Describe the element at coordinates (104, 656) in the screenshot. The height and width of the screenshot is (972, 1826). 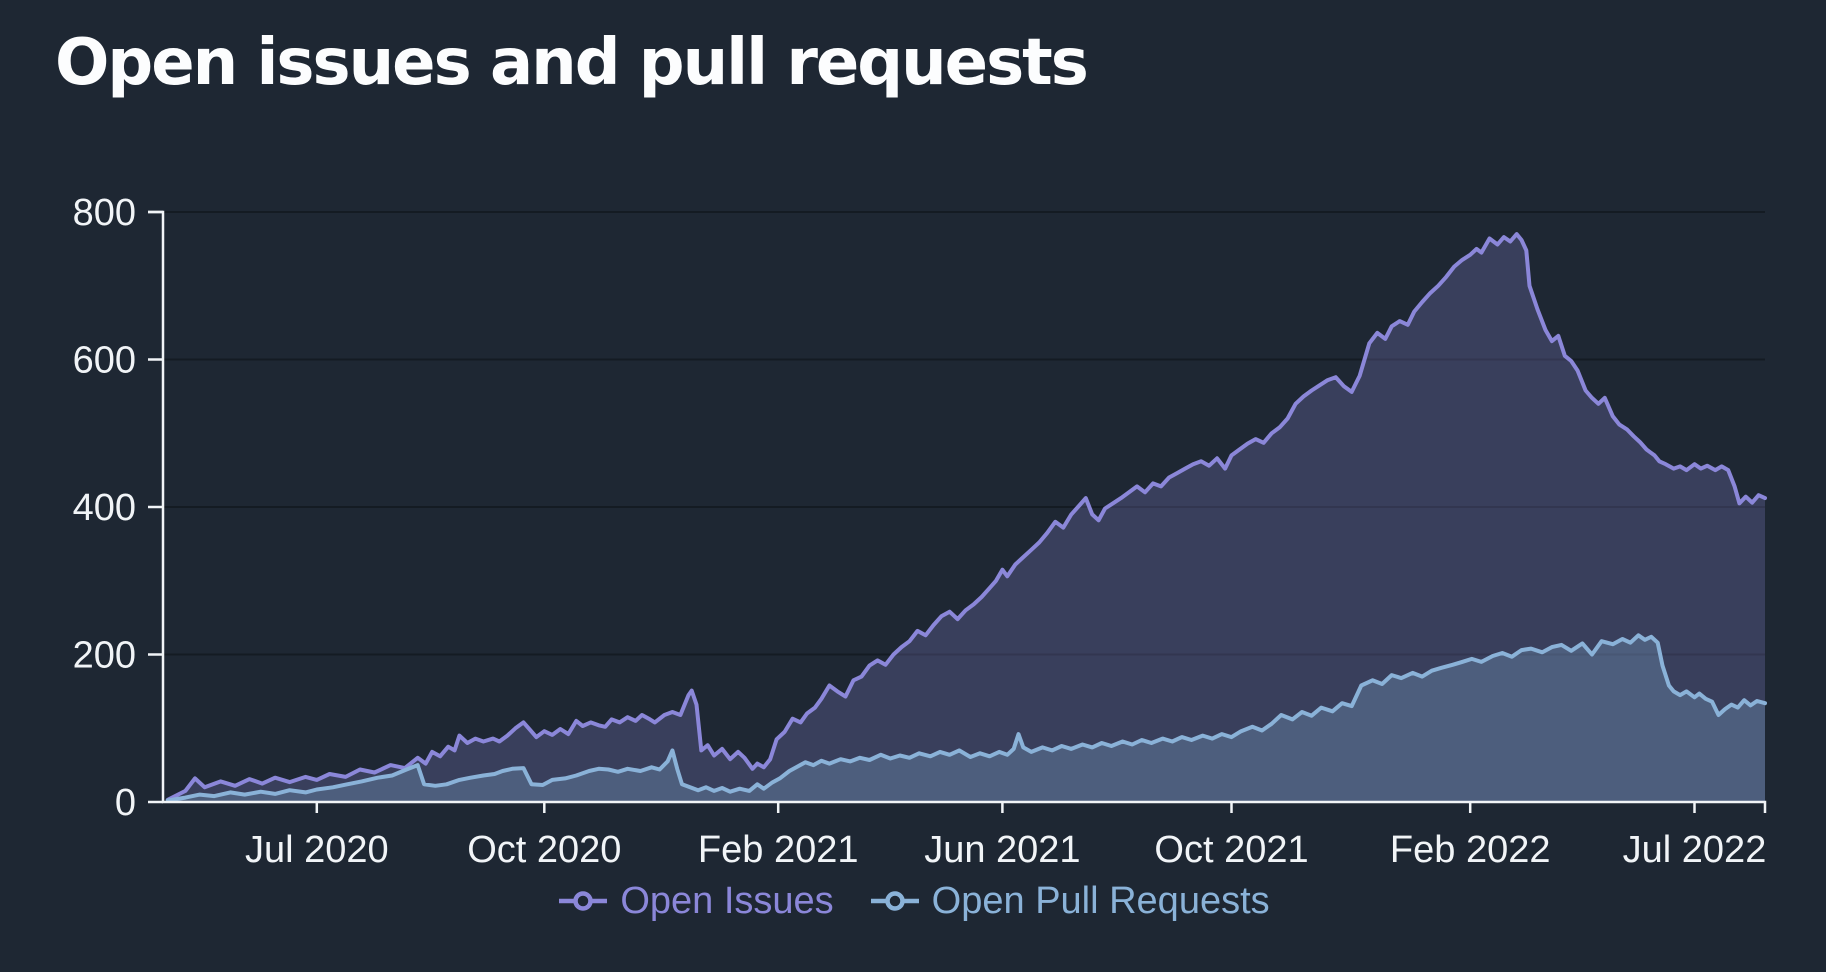
I see `y-tick-label-200: 200` at that location.